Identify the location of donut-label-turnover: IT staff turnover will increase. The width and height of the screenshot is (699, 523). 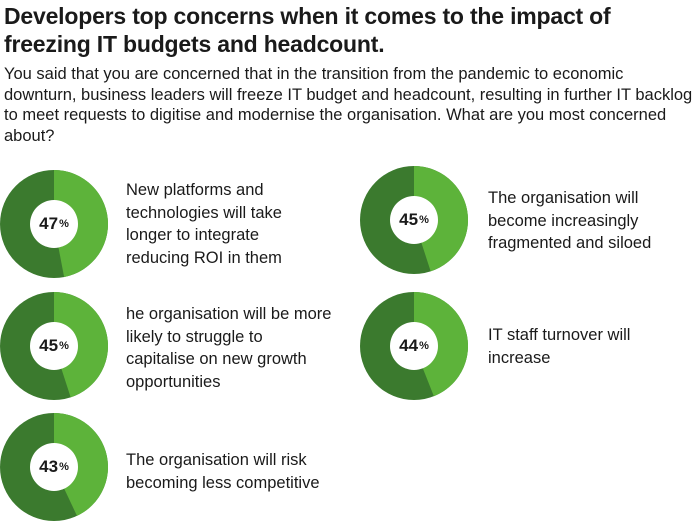
(559, 346).